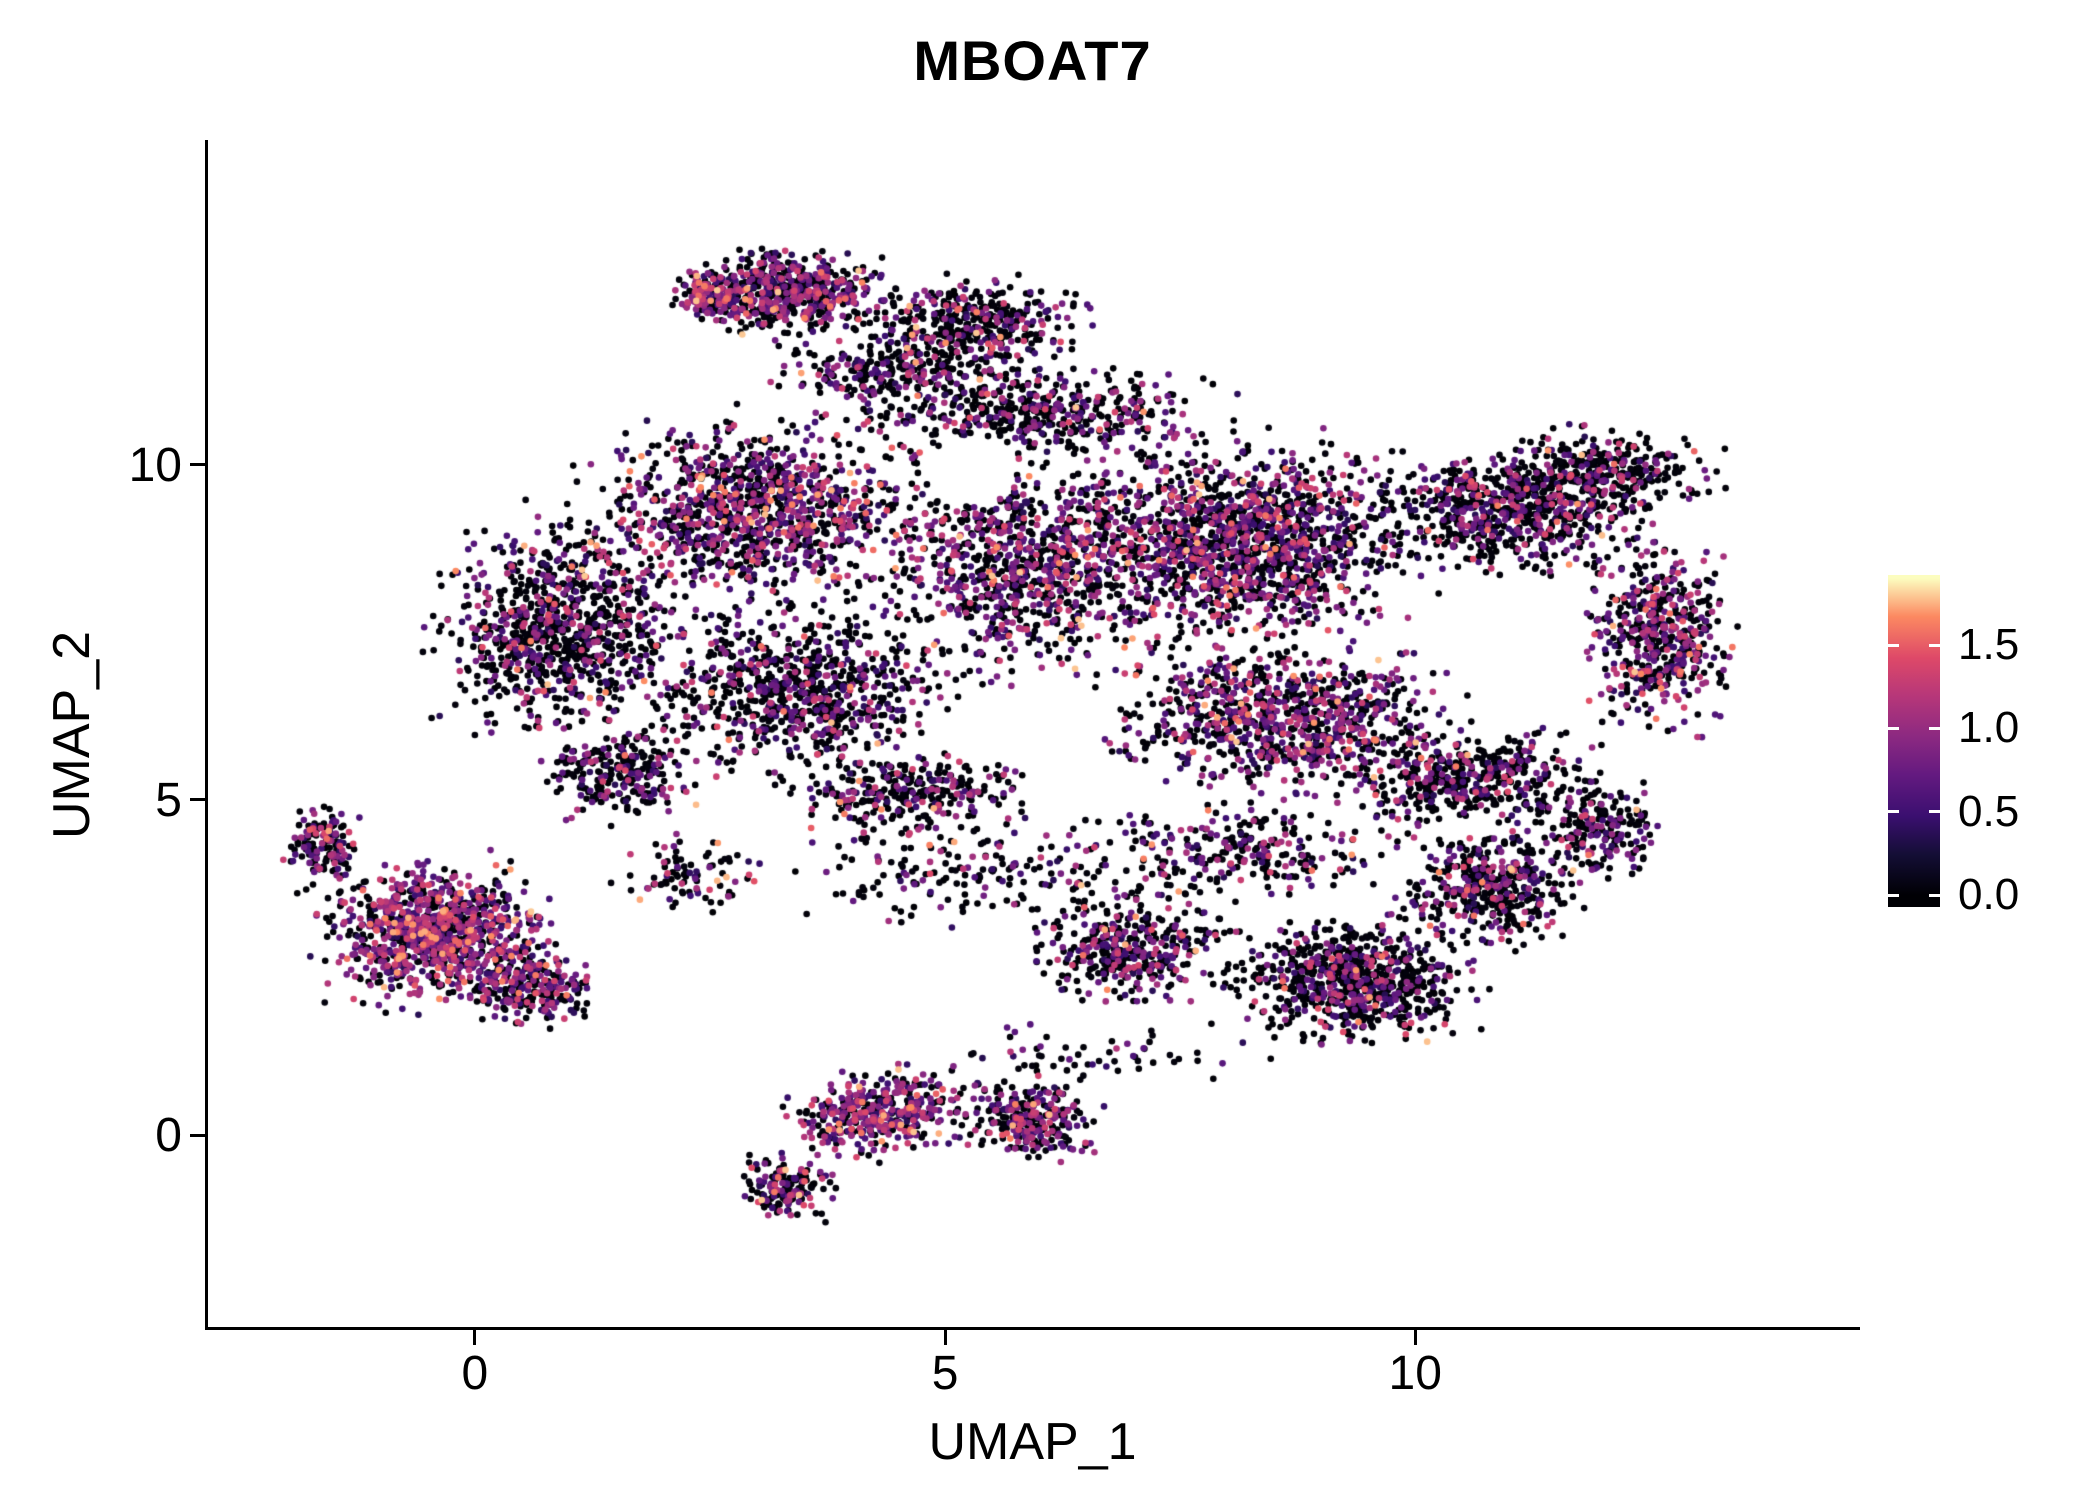 Image resolution: width=2100 pixels, height=1500 pixels. Describe the element at coordinates (1032, 1442) in the screenshot. I see `x-axis-label: UMAP_1` at that location.